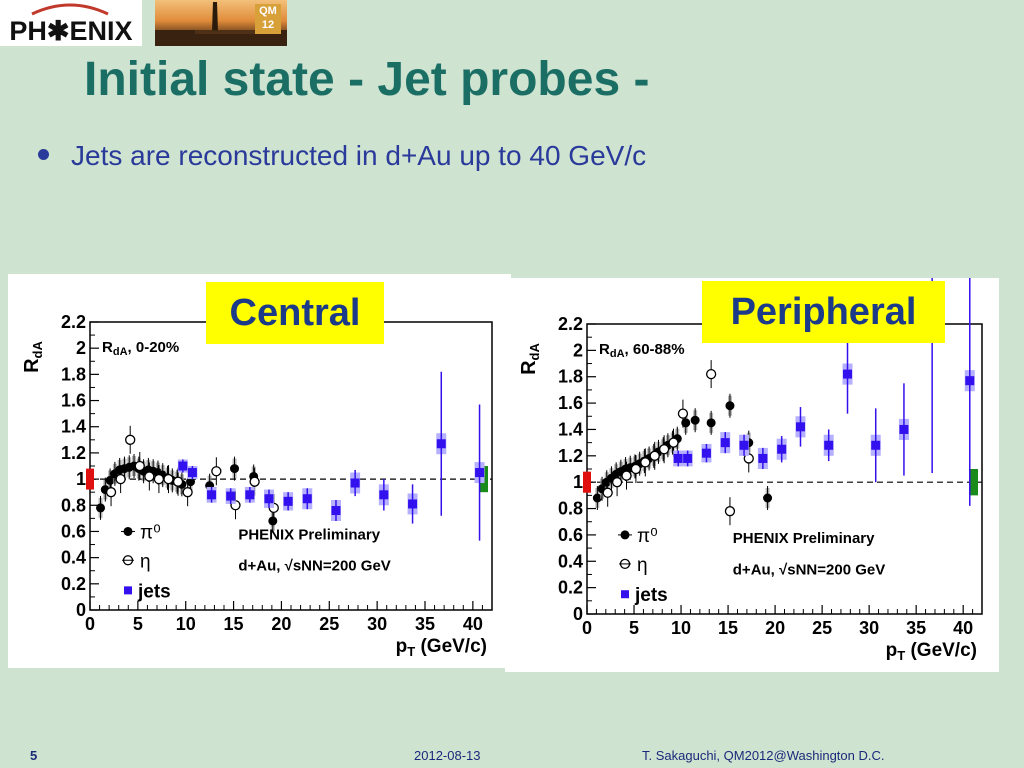 This screenshot has height=768, width=1024. What do you see at coordinates (578, 614) in the screenshot?
I see `y-tick-label: 0` at bounding box center [578, 614].